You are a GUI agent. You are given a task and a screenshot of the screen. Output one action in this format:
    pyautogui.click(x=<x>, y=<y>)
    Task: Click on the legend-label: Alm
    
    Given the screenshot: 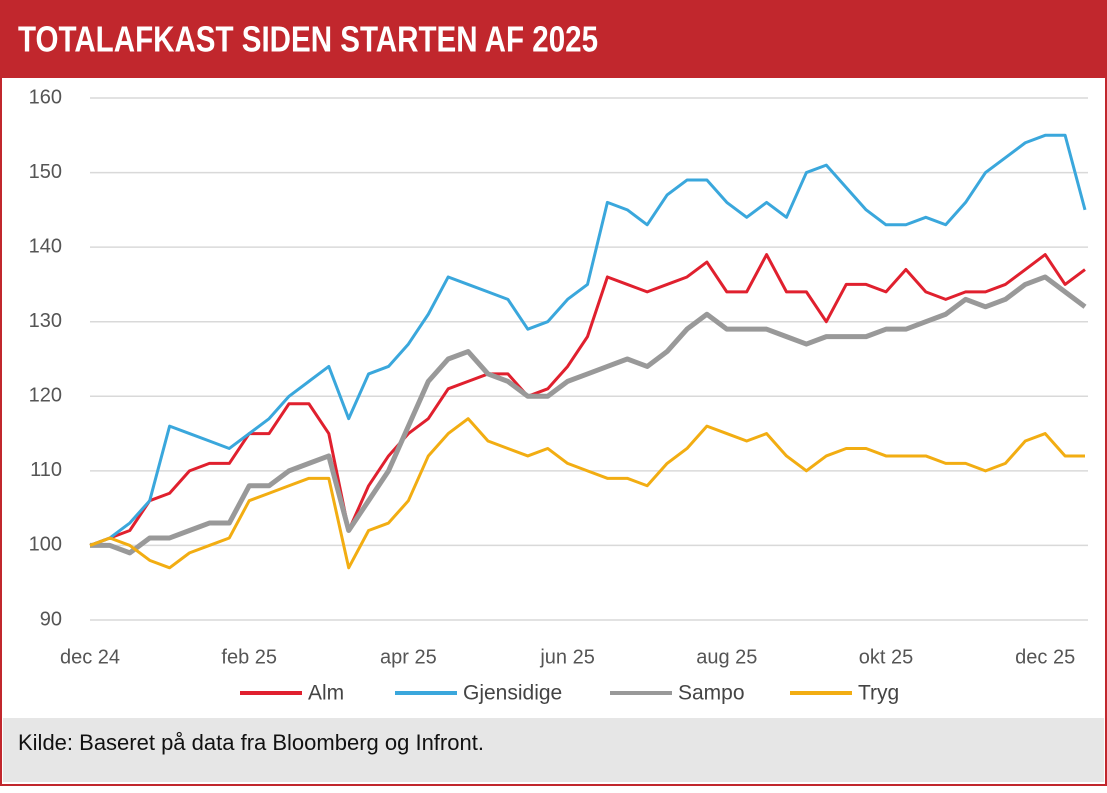 What is the action you would take?
    pyautogui.click(x=326, y=693)
    